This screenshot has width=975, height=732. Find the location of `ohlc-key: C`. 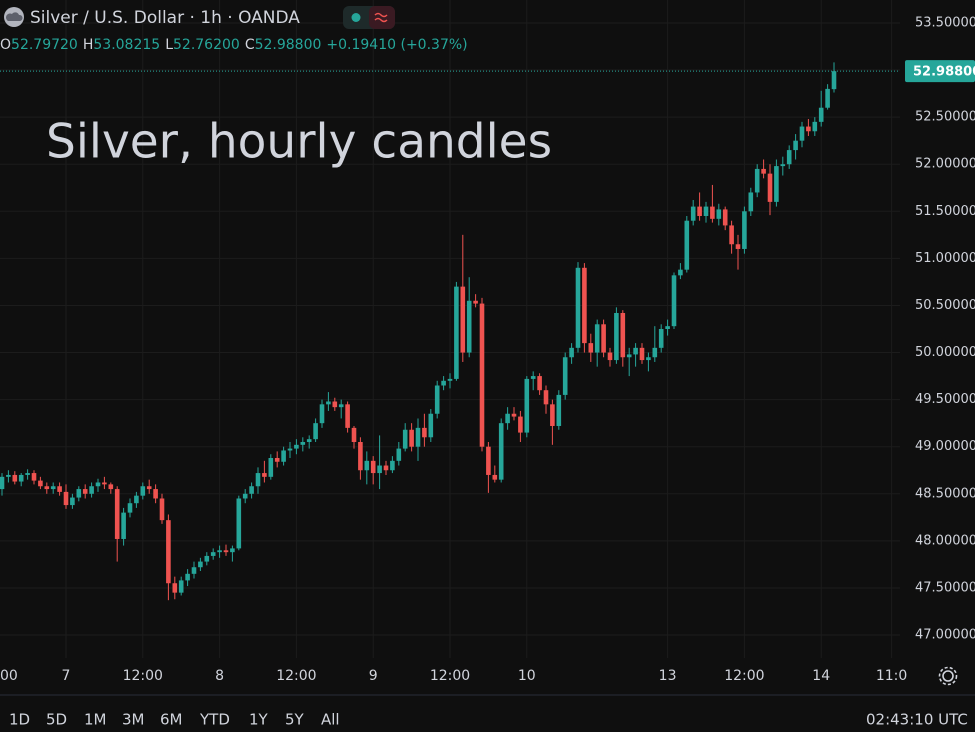

ohlc-key: C is located at coordinates (250, 45).